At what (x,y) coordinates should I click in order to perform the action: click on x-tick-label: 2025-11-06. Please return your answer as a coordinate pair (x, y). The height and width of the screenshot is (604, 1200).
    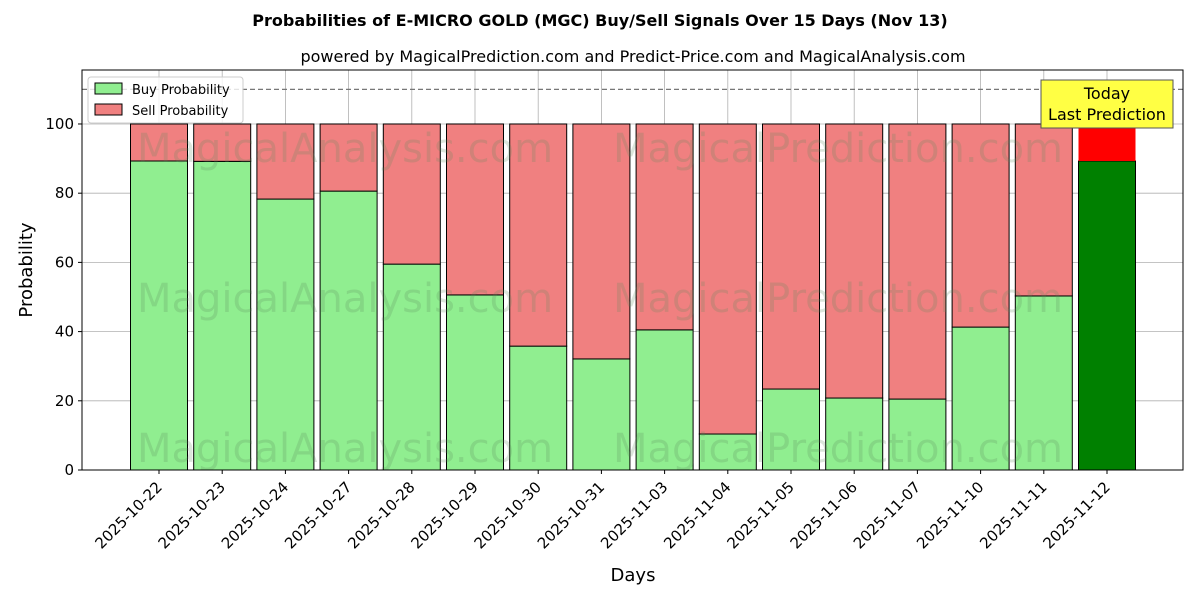
    Looking at the image, I should click on (824, 515).